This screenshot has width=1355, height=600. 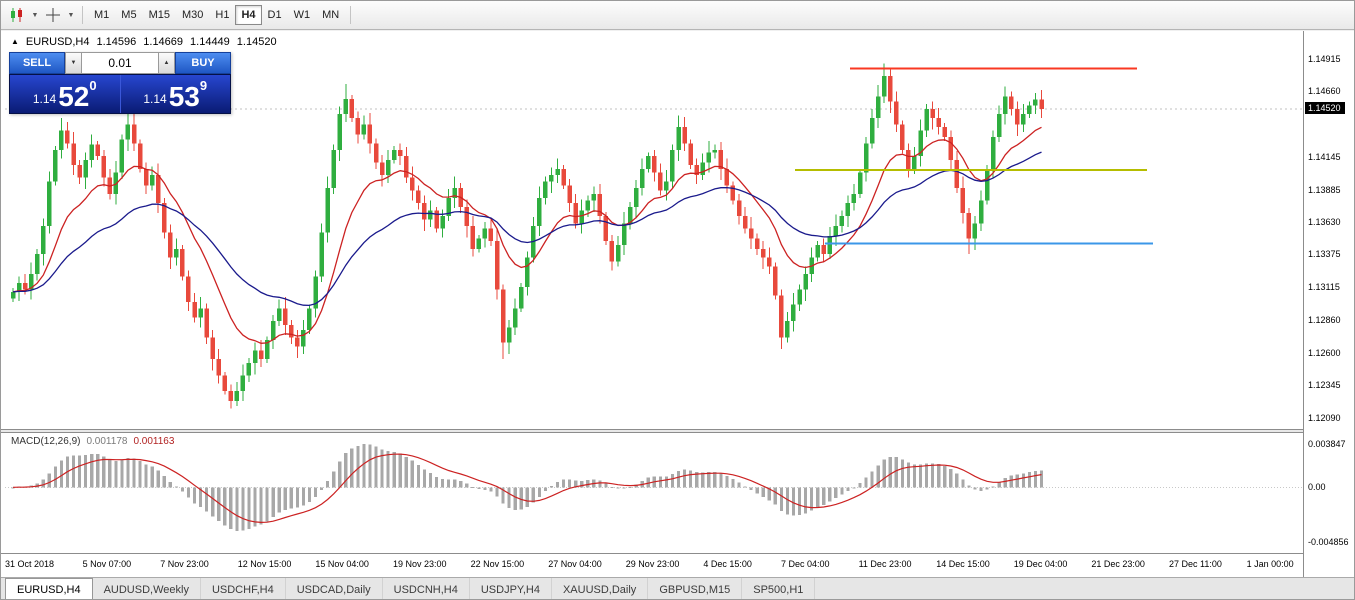 What do you see at coordinates (155, 99) in the screenshot?
I see `buy-price-prefix: 1.14` at bounding box center [155, 99].